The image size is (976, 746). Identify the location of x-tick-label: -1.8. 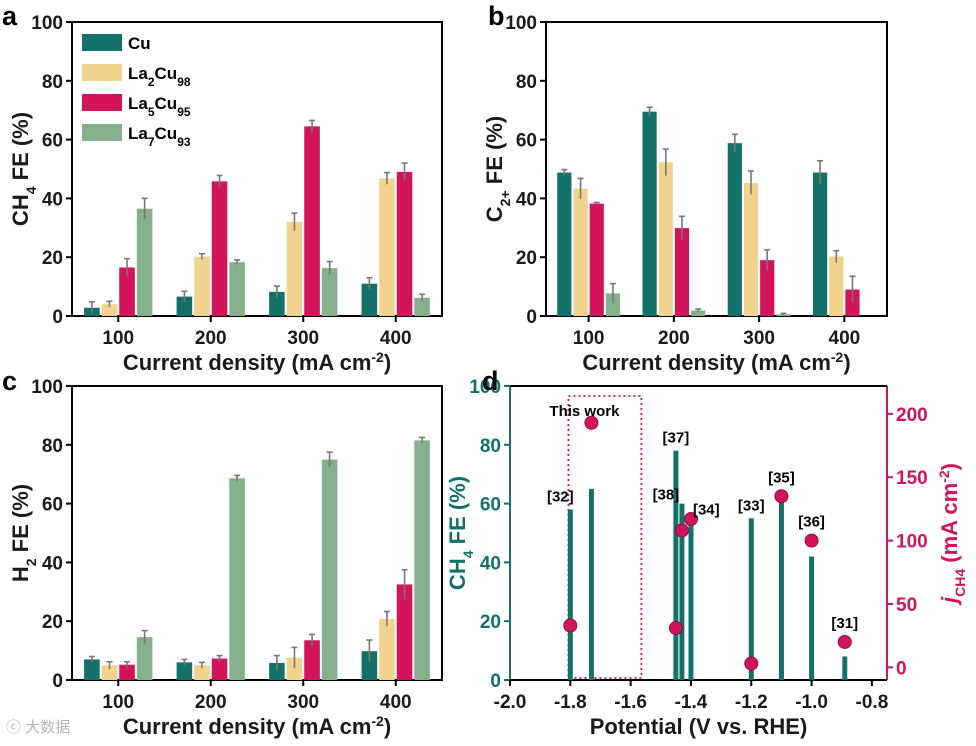
(570, 702).